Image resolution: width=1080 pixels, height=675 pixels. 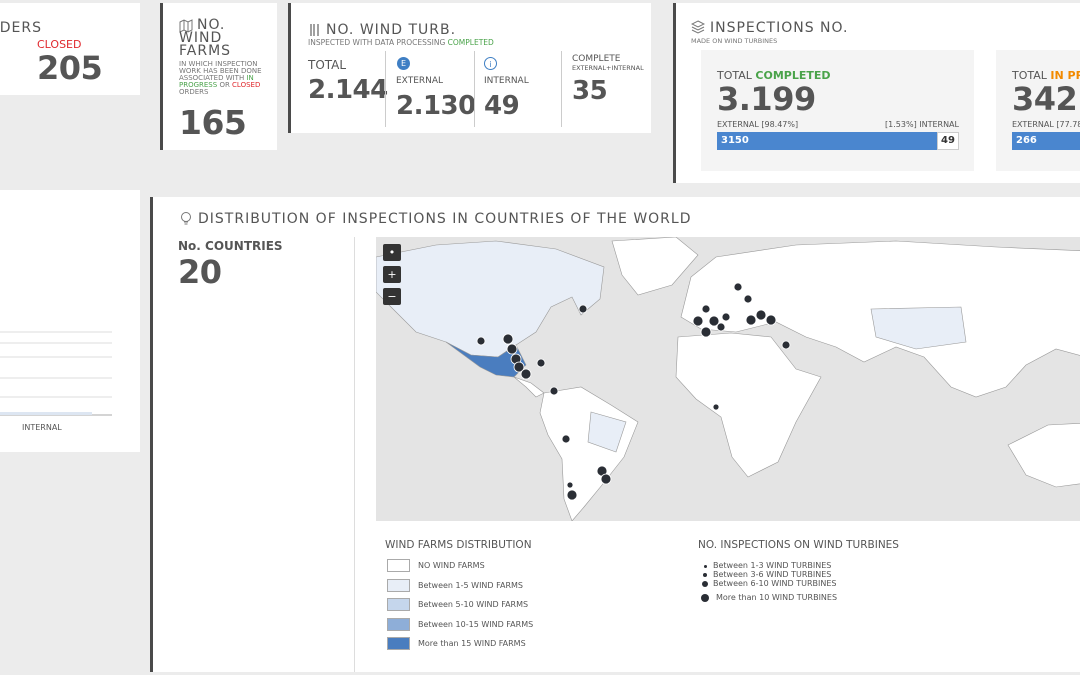 What do you see at coordinates (655, 266) in the screenshot?
I see `greenland` at bounding box center [655, 266].